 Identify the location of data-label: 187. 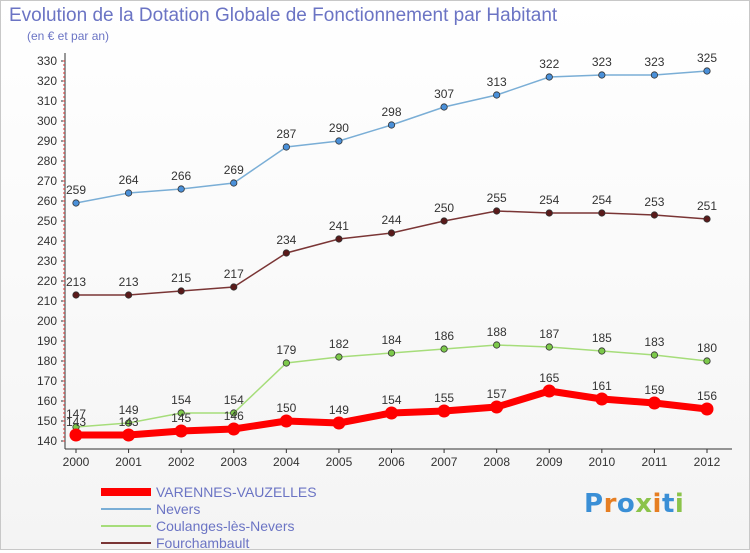
(549, 334).